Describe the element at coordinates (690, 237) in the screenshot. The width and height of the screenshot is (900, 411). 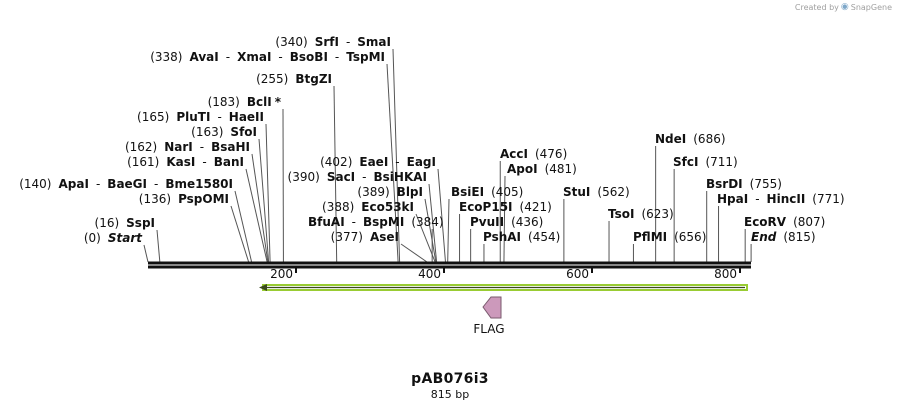
I see `site-label-part: (656)` at that location.